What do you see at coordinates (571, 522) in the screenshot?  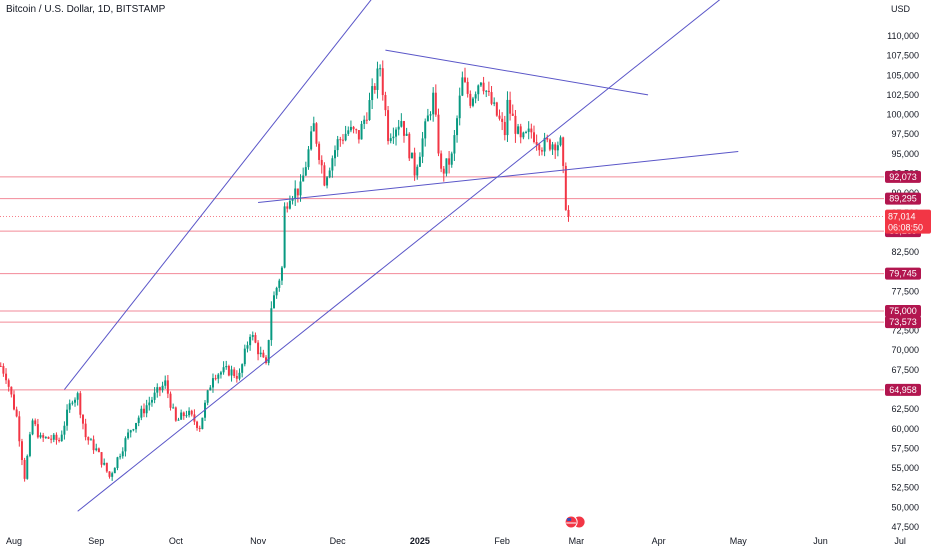 I see `us-flag-events-icon` at bounding box center [571, 522].